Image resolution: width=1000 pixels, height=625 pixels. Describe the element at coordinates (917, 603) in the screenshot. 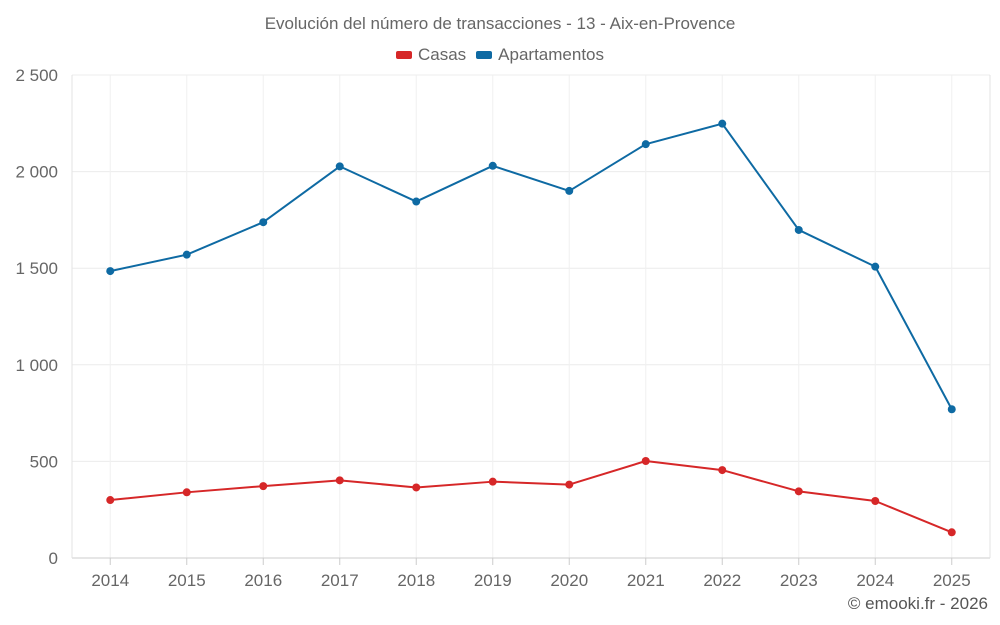

I see `copyright-footer: © emooki.fr - 2026` at that location.